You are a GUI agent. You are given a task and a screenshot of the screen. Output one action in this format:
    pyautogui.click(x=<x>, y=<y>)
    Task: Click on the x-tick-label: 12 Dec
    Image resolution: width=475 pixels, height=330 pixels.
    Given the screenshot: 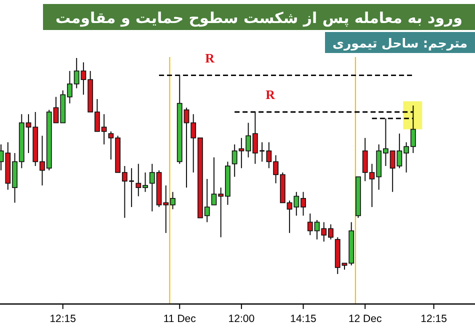 What is the action you would take?
    pyautogui.click(x=365, y=319)
    